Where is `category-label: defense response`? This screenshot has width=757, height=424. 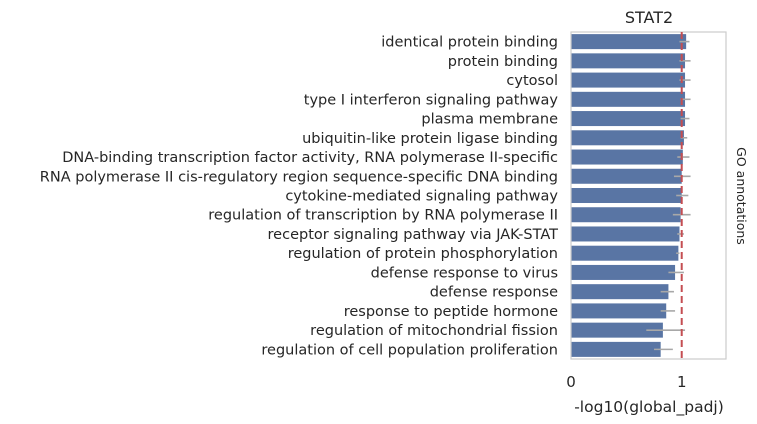
category-label: defense response is located at coordinates (494, 293).